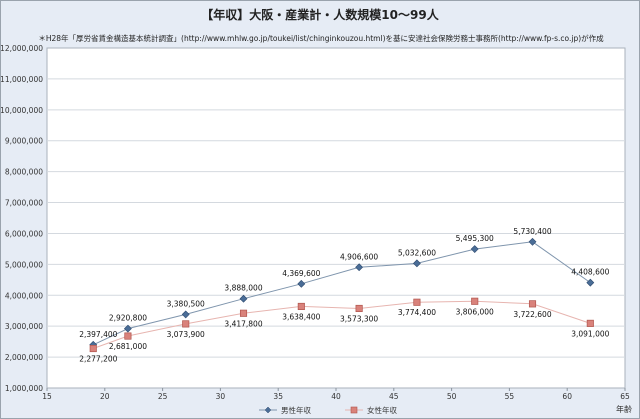 This screenshot has height=419, width=640. Describe the element at coordinates (128, 346) in the screenshot. I see `female-income-data-label: 2,681,000` at that location.